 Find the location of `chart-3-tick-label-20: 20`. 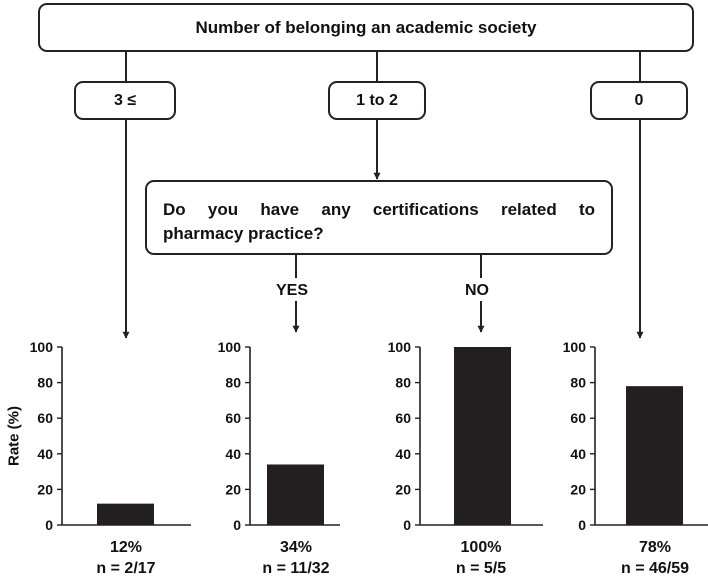

chart-3-tick-label-20: 20 is located at coordinates (403, 489).